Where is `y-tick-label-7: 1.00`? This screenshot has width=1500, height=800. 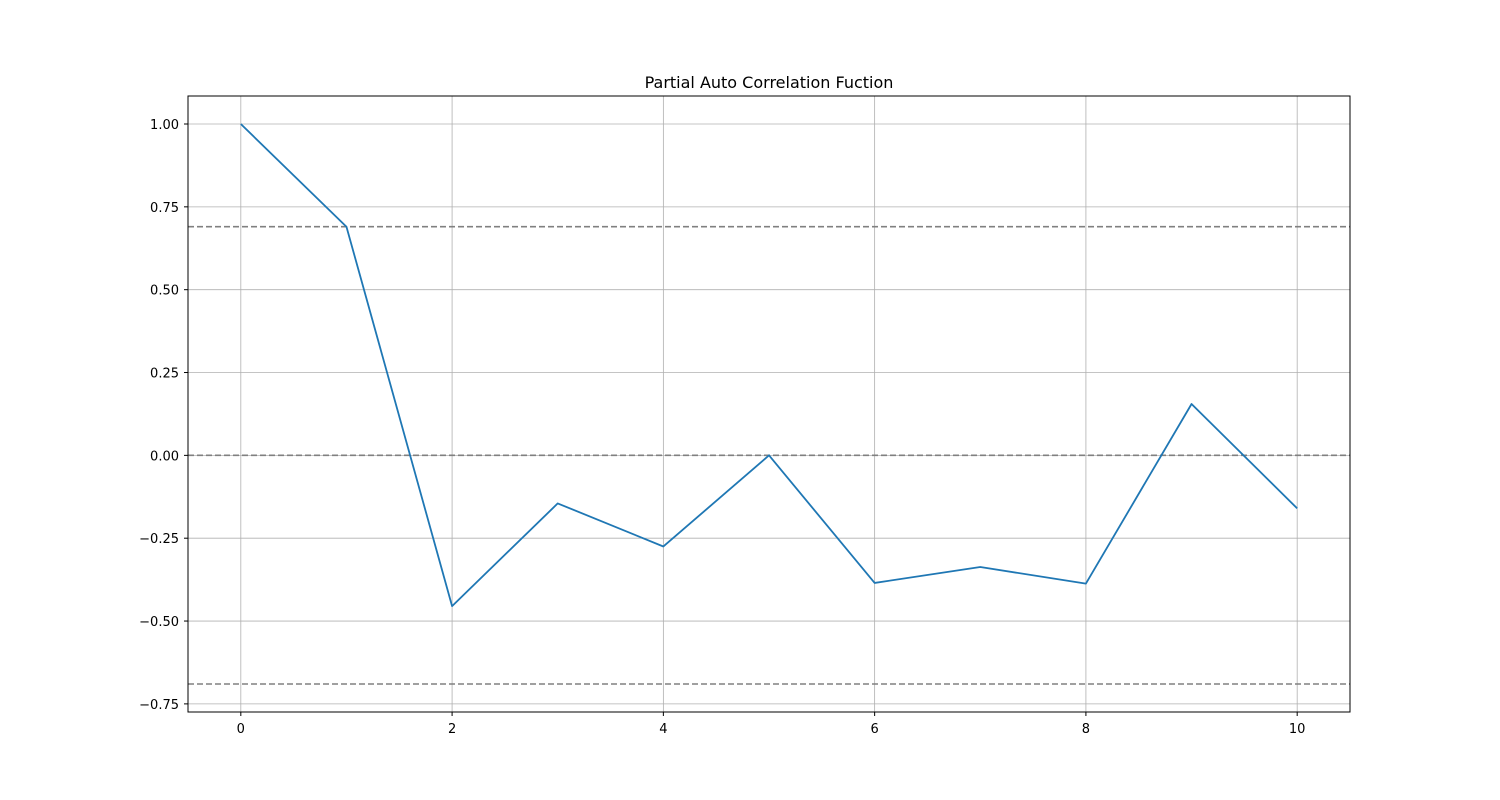
y-tick-label-7: 1.00 is located at coordinates (164, 125).